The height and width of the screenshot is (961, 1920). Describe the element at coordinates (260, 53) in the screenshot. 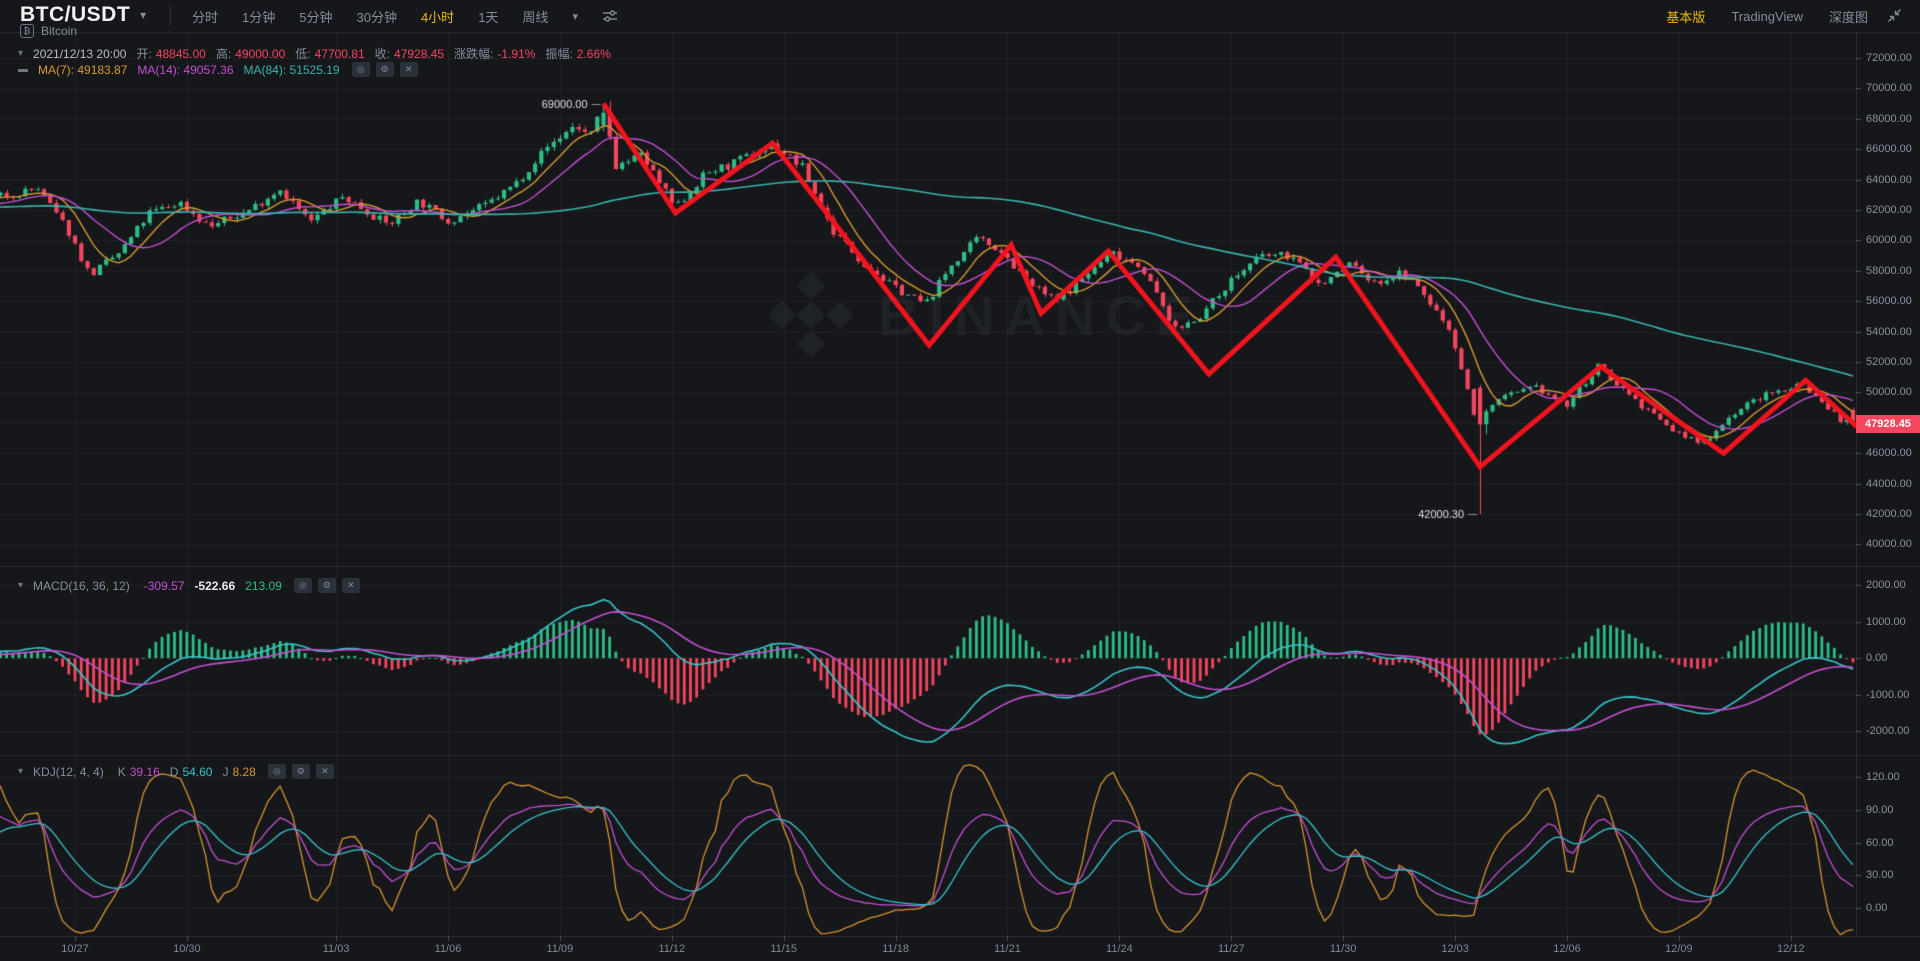

I see `high-value: 49000.00` at that location.